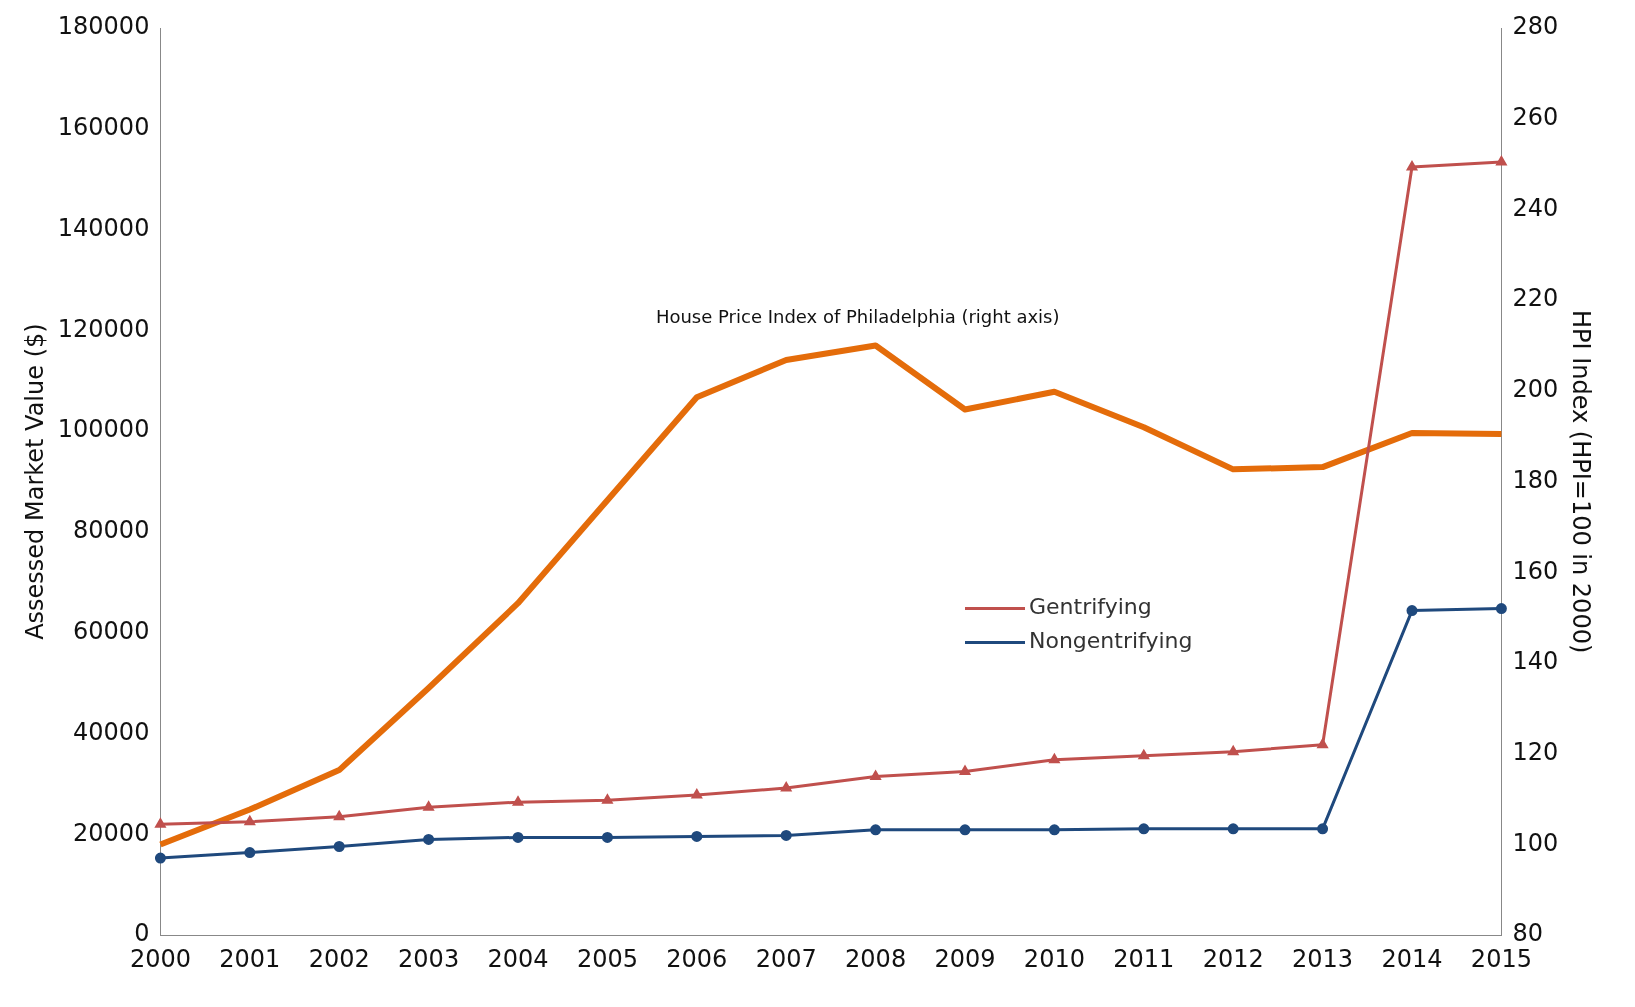 Image resolution: width=1635 pixels, height=1007 pixels. Describe the element at coordinates (1233, 958) in the screenshot. I see `x-tick-label: 2012` at that location.